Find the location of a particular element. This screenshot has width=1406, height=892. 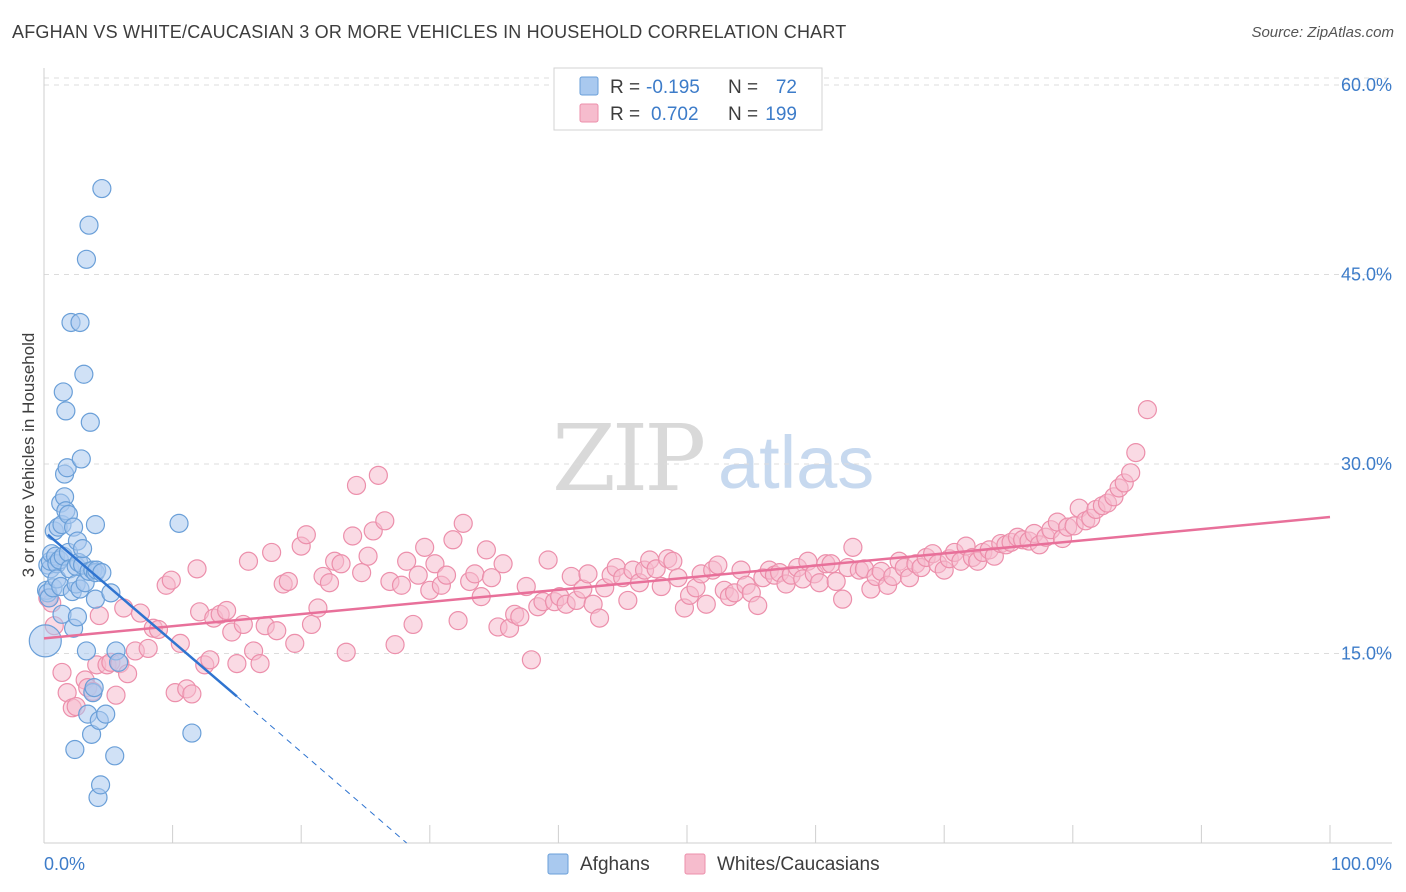

legend-white-n-value: 199 is located at coordinates (781, 114).